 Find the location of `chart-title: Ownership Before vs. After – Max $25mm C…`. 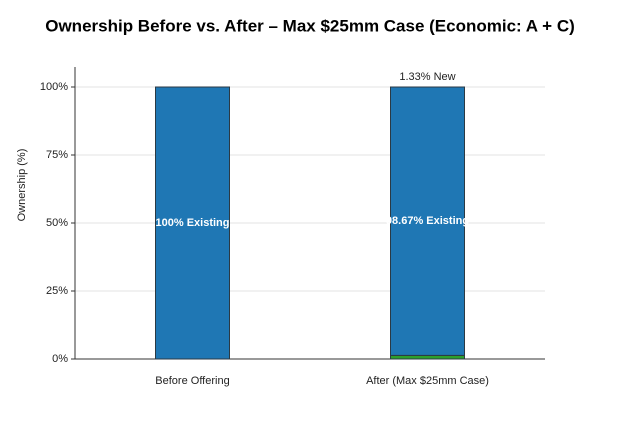

chart-title: Ownership Before vs. After – Max $25mm C… is located at coordinates (310, 25).